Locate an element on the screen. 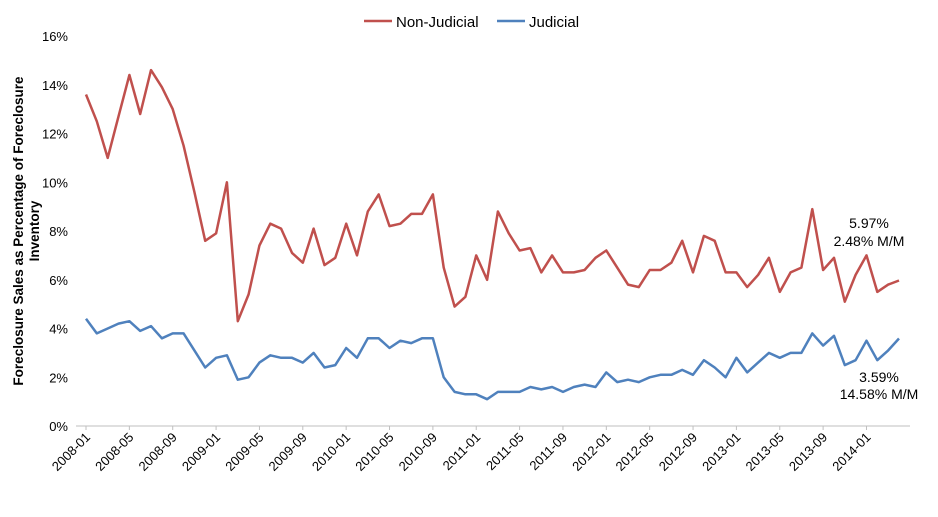  annotation-judicial-change: 14.58% M/M is located at coordinates (879, 394).